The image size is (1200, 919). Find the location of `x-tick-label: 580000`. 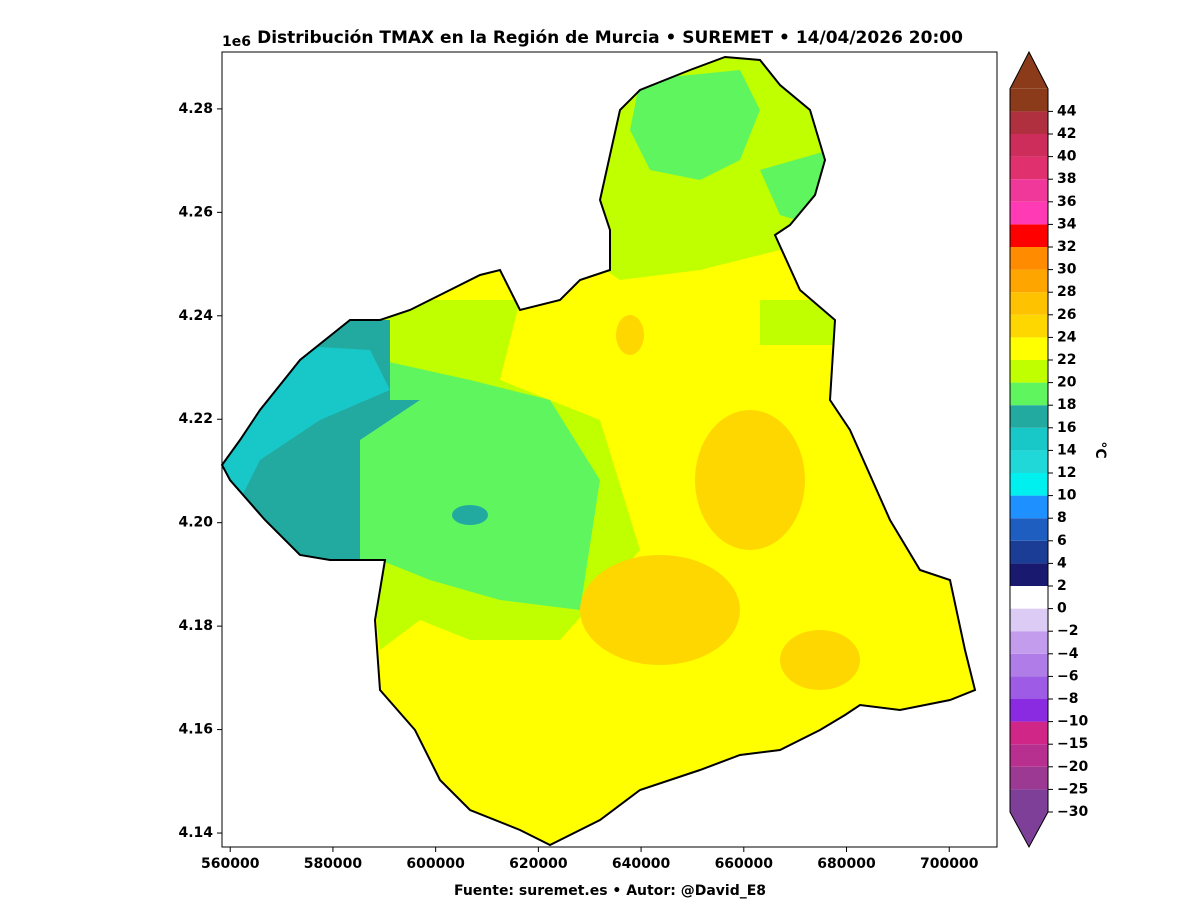

x-tick-label: 580000 is located at coordinates (333, 864).